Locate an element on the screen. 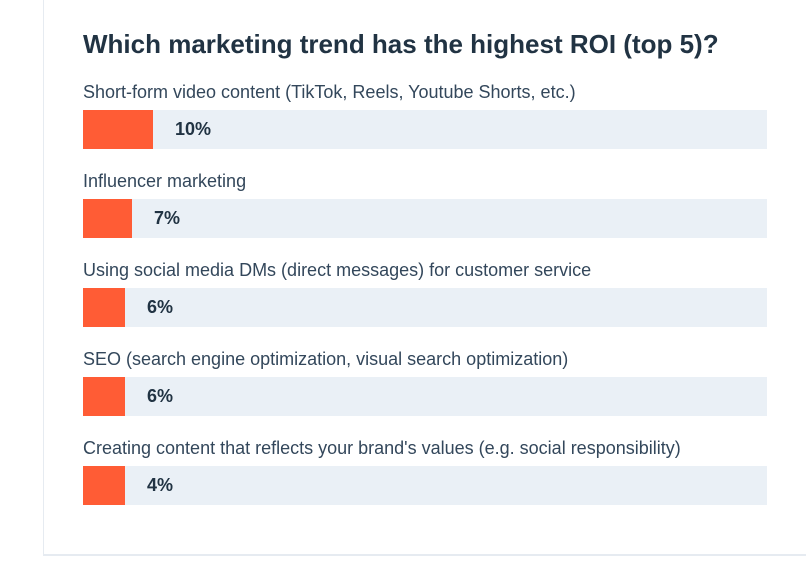 This screenshot has height=562, width=806. bar-row-influencer-marketing: Influencer marketing 7% is located at coordinates (425, 211).